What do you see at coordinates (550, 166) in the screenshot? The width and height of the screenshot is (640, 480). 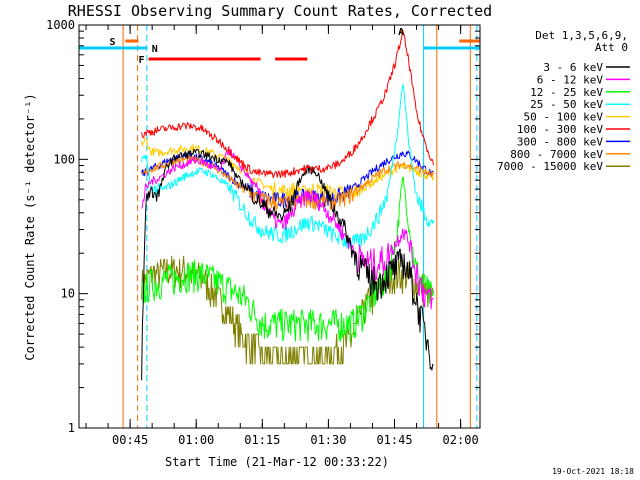 I see `legend-label: 7000 - 15000 keV` at bounding box center [550, 166].